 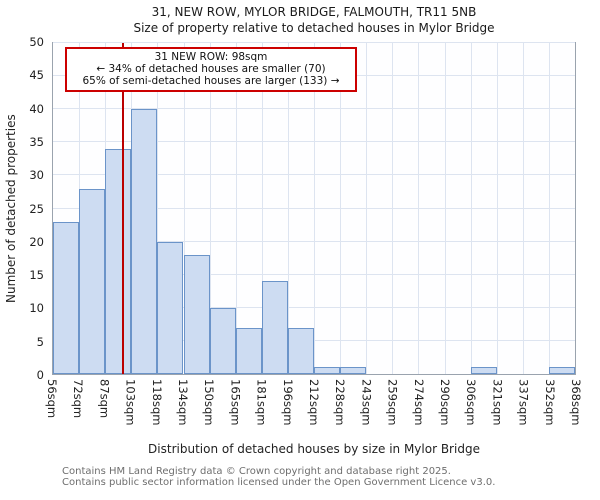 I want to click on annotation-property-size: 31 NEW ROW: 98sqm, so click(x=211, y=57).